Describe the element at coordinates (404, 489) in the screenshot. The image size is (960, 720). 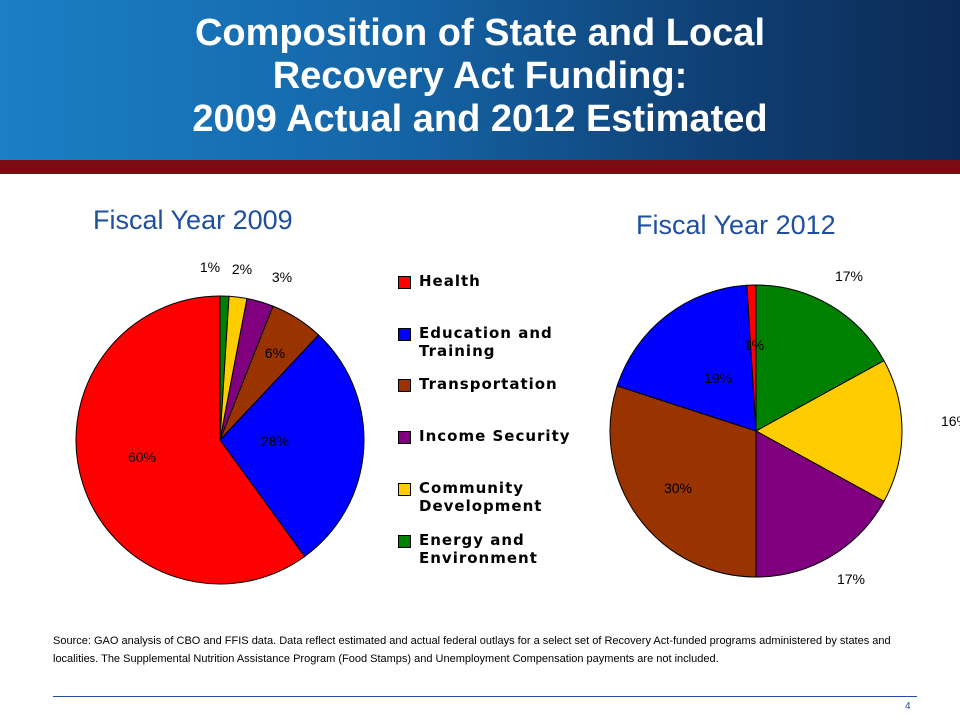
I see `legend-swatch-community-development` at that location.